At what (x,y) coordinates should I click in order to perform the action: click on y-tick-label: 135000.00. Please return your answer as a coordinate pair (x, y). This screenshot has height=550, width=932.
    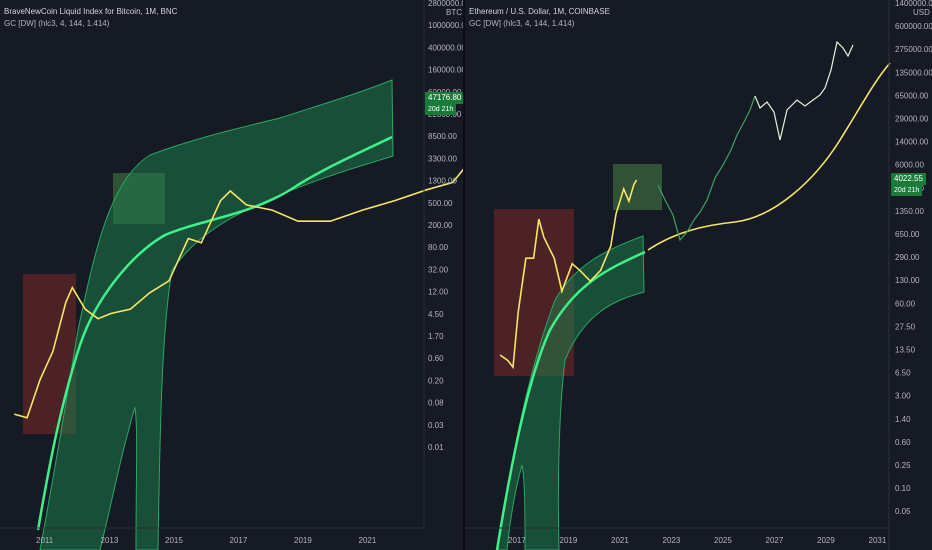
    Looking at the image, I should click on (913, 72).